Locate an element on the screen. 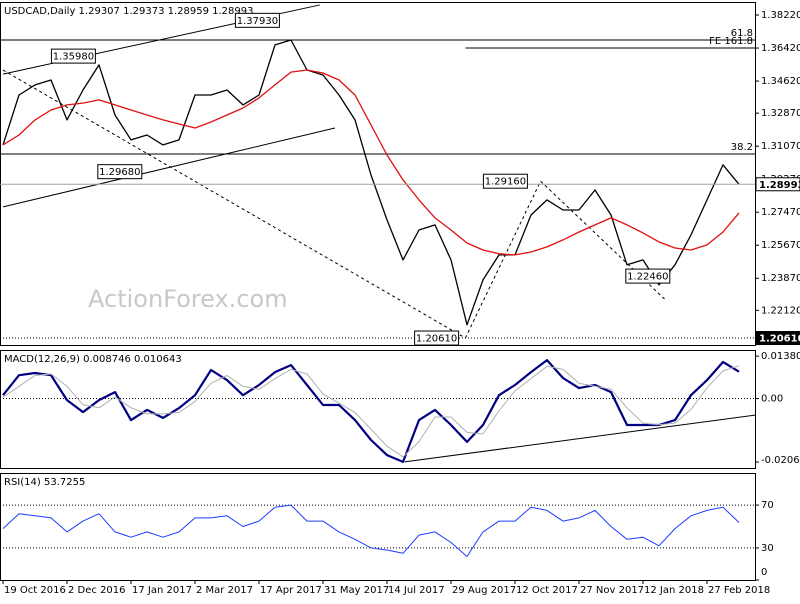 The height and width of the screenshot is (604, 800). annotation-label: 1.37930 is located at coordinates (257, 21).